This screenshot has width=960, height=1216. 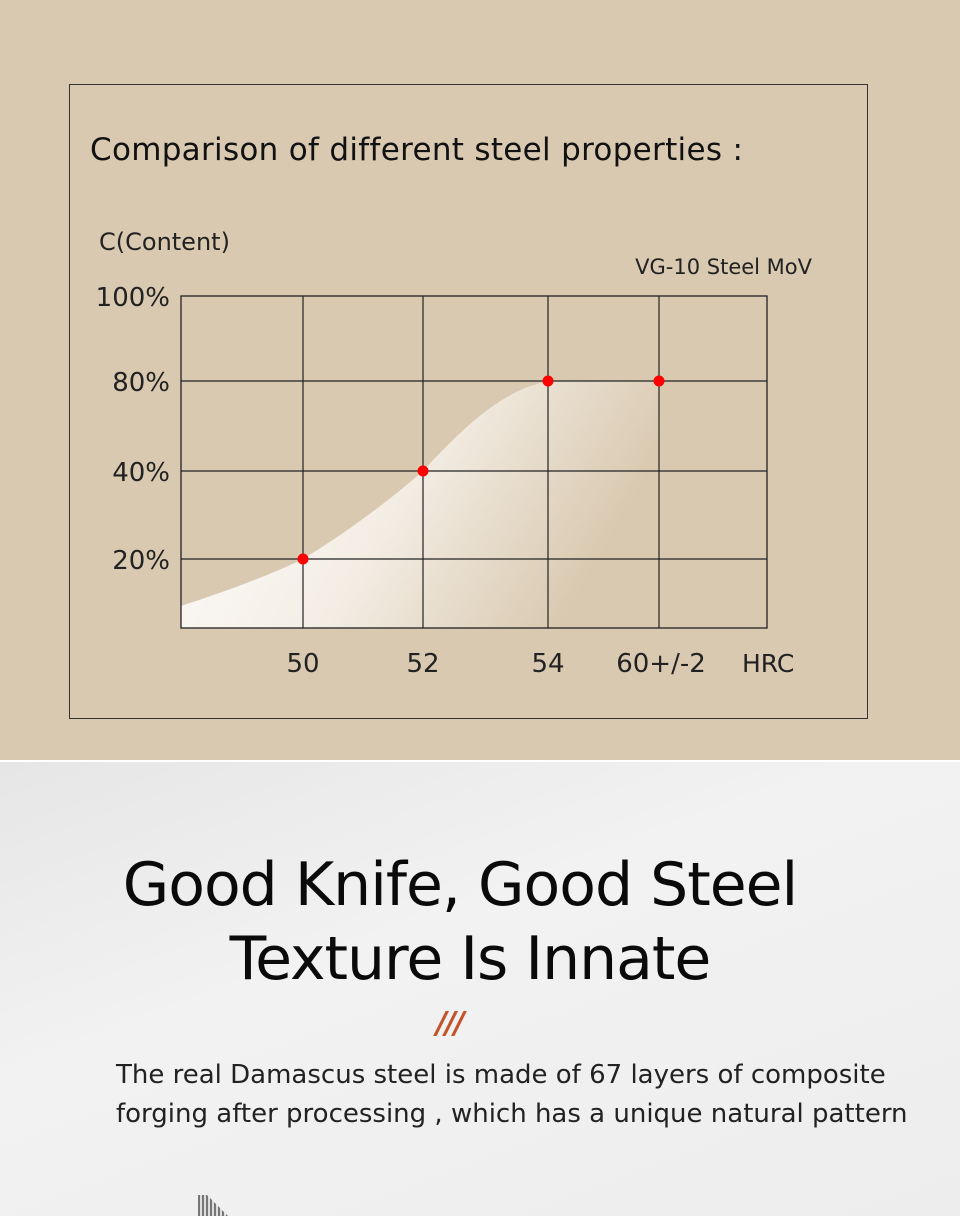 What do you see at coordinates (141, 383) in the screenshot?
I see `y-tick-label: 80%` at bounding box center [141, 383].